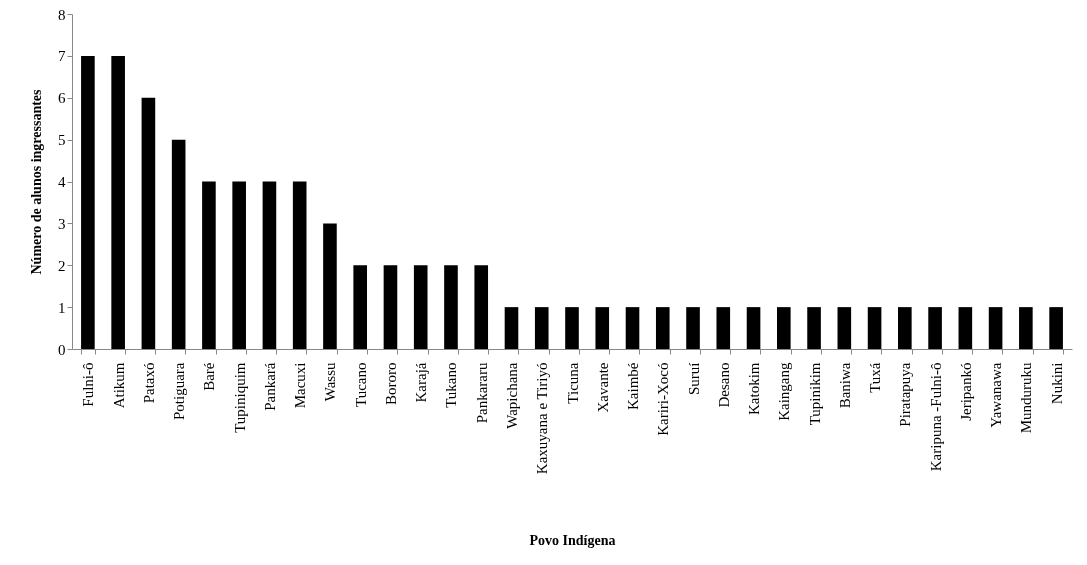 The width and height of the screenshot is (1087, 565). I want to click on x-tick-label: Suruí, so click(693, 379).